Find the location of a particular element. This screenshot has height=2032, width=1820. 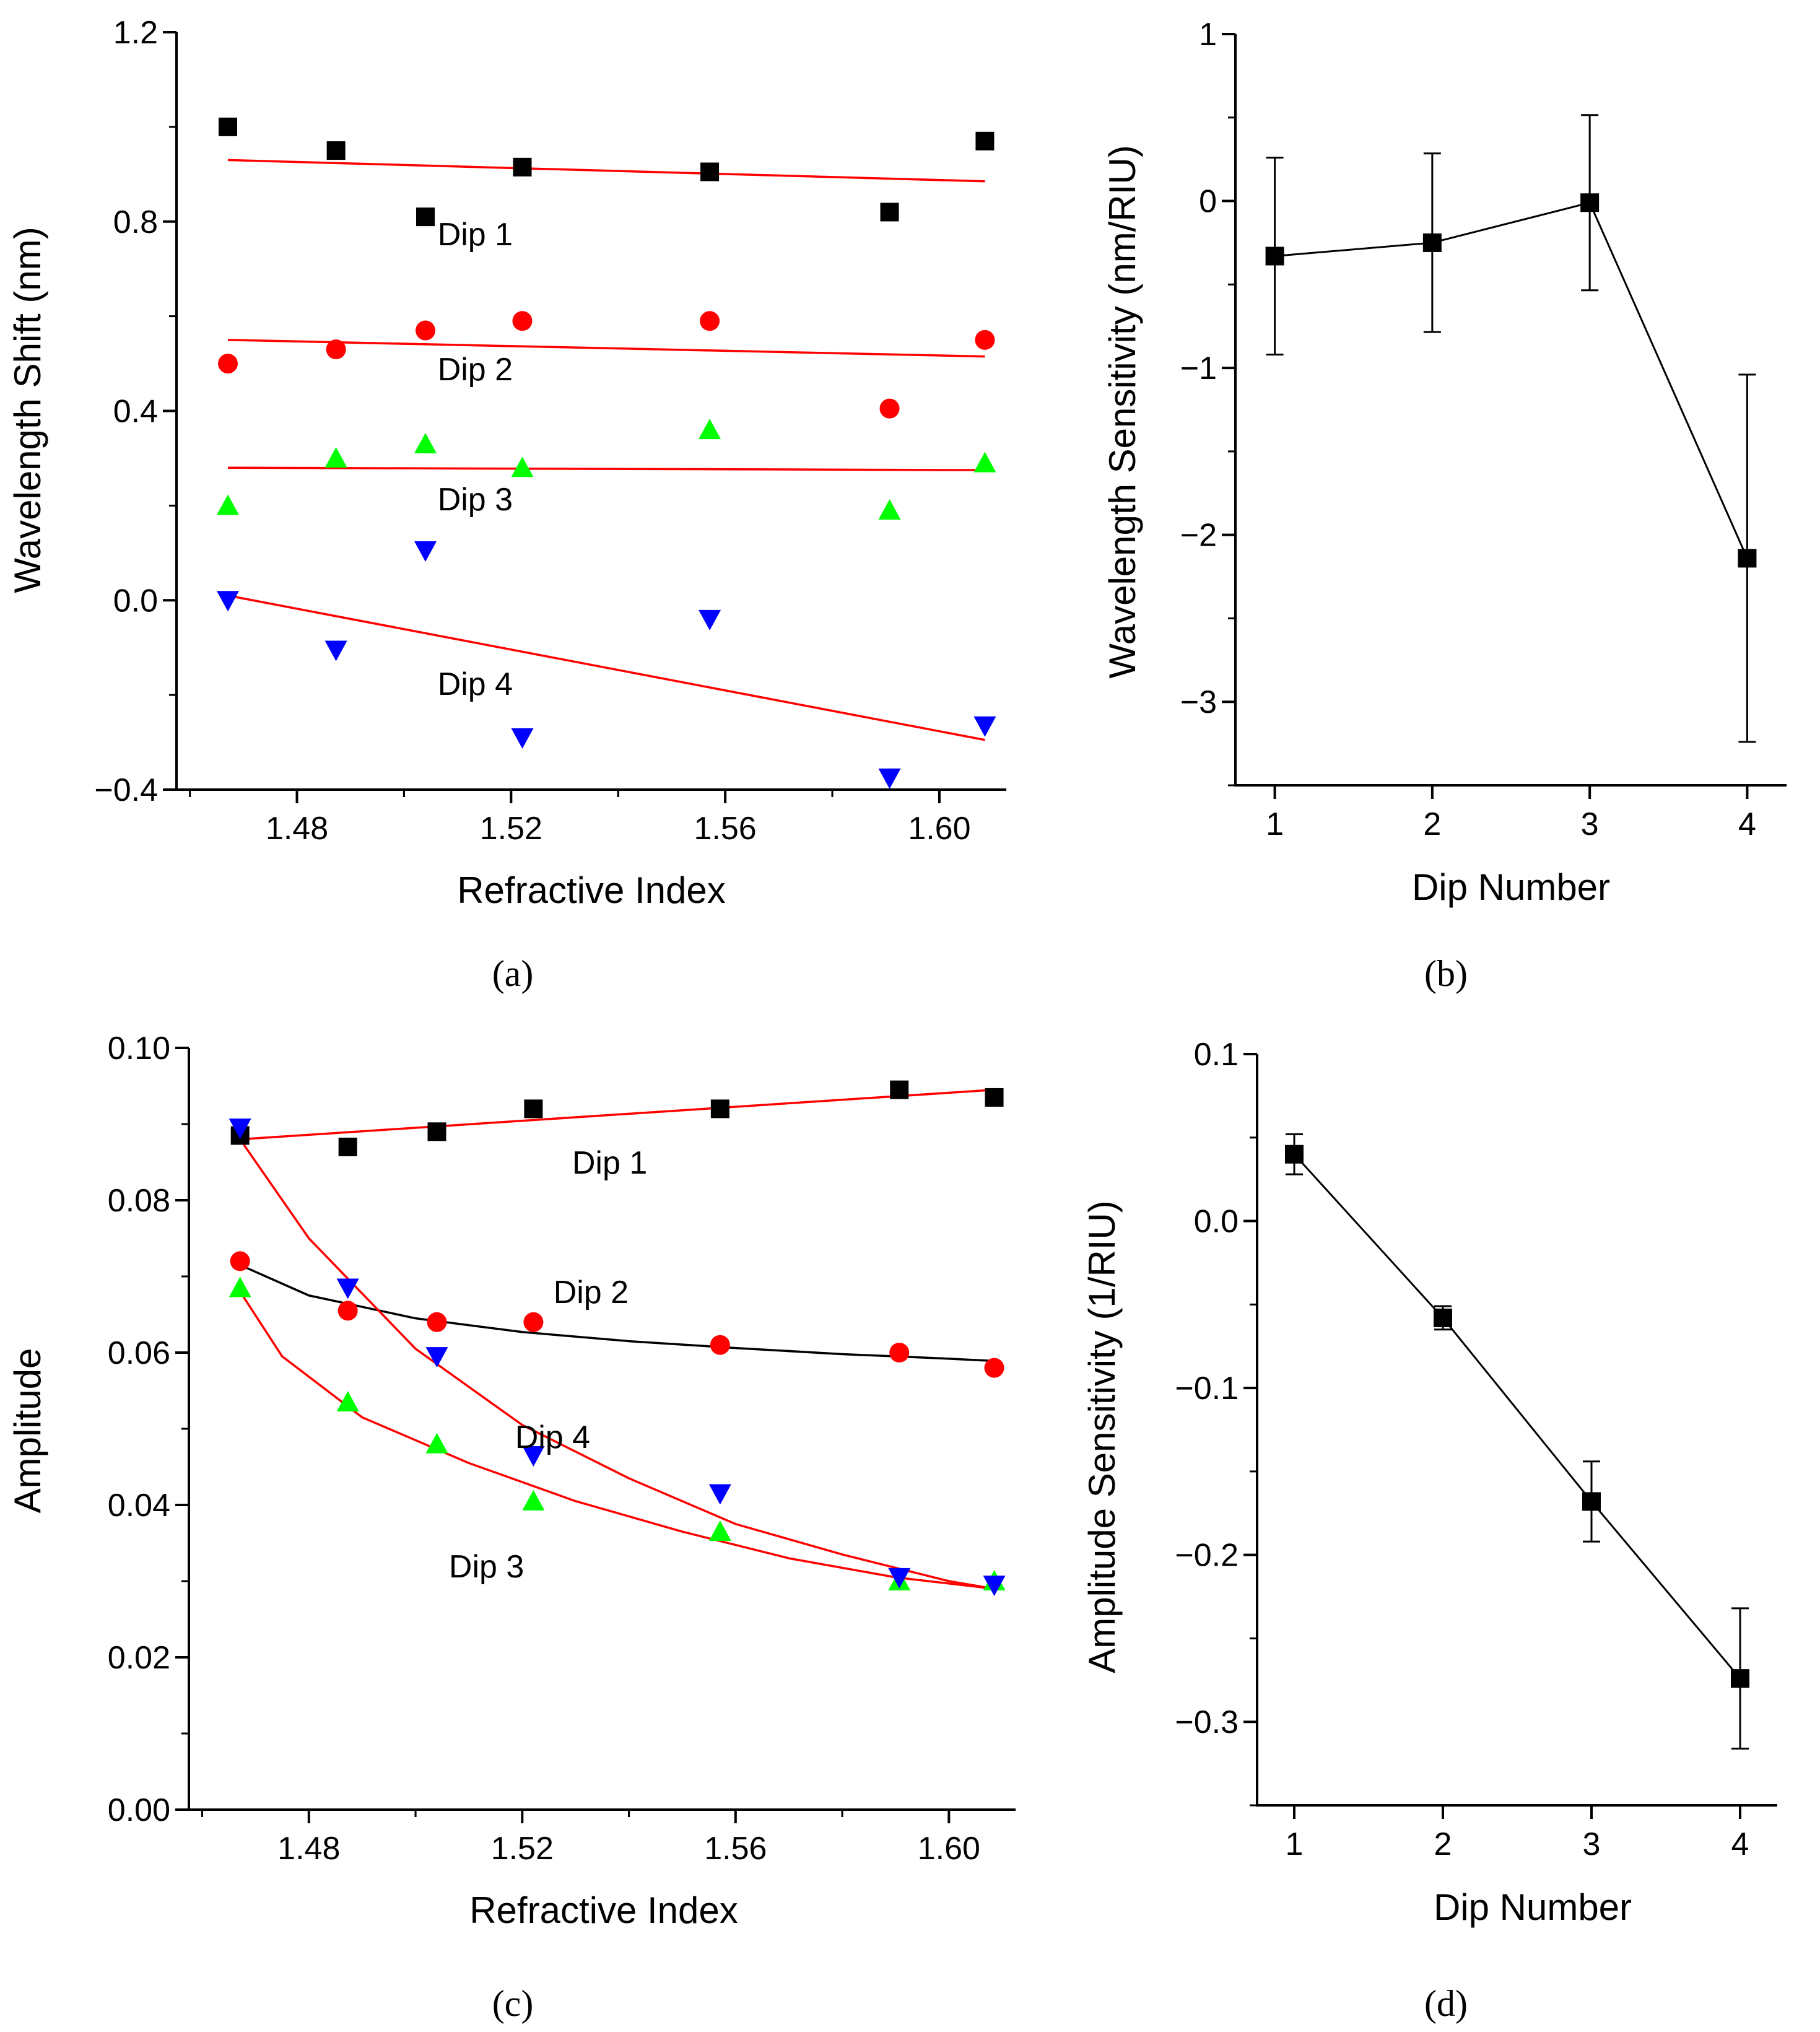

panel-label-b: (b) is located at coordinates (1446, 973).